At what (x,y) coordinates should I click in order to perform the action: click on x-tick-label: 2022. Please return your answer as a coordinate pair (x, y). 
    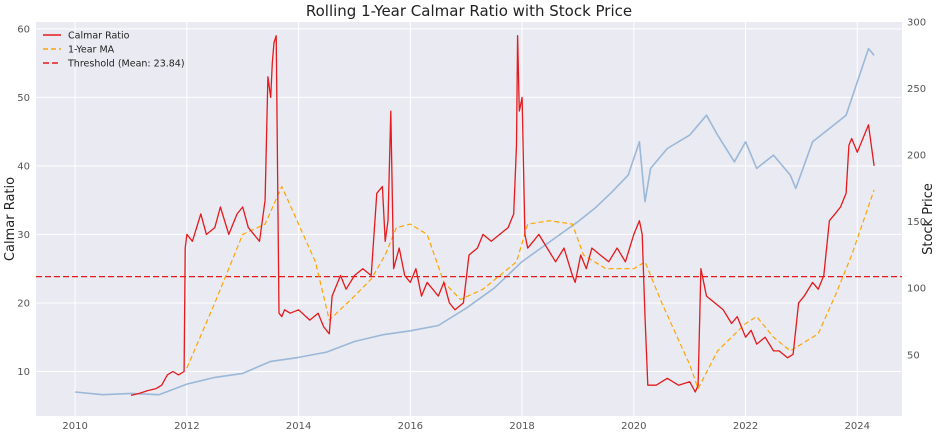
    Looking at the image, I should click on (745, 426).